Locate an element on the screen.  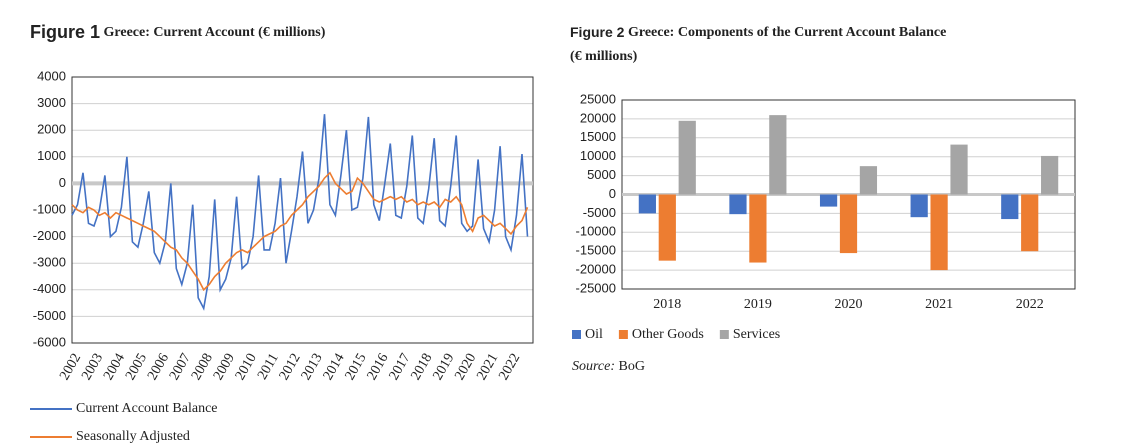
y-tick-label: 4000 is located at coordinates (51, 75).